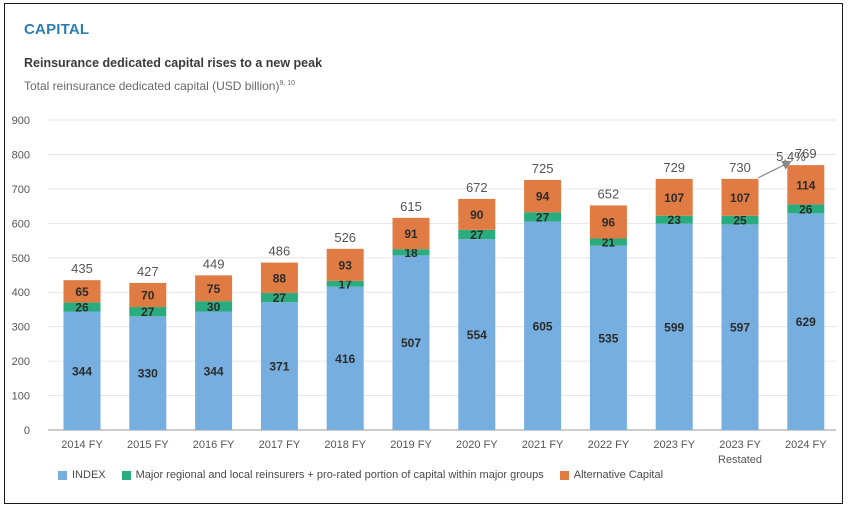 This screenshot has height=510, width=849. What do you see at coordinates (806, 153) in the screenshot?
I see `total-label: 769` at bounding box center [806, 153].